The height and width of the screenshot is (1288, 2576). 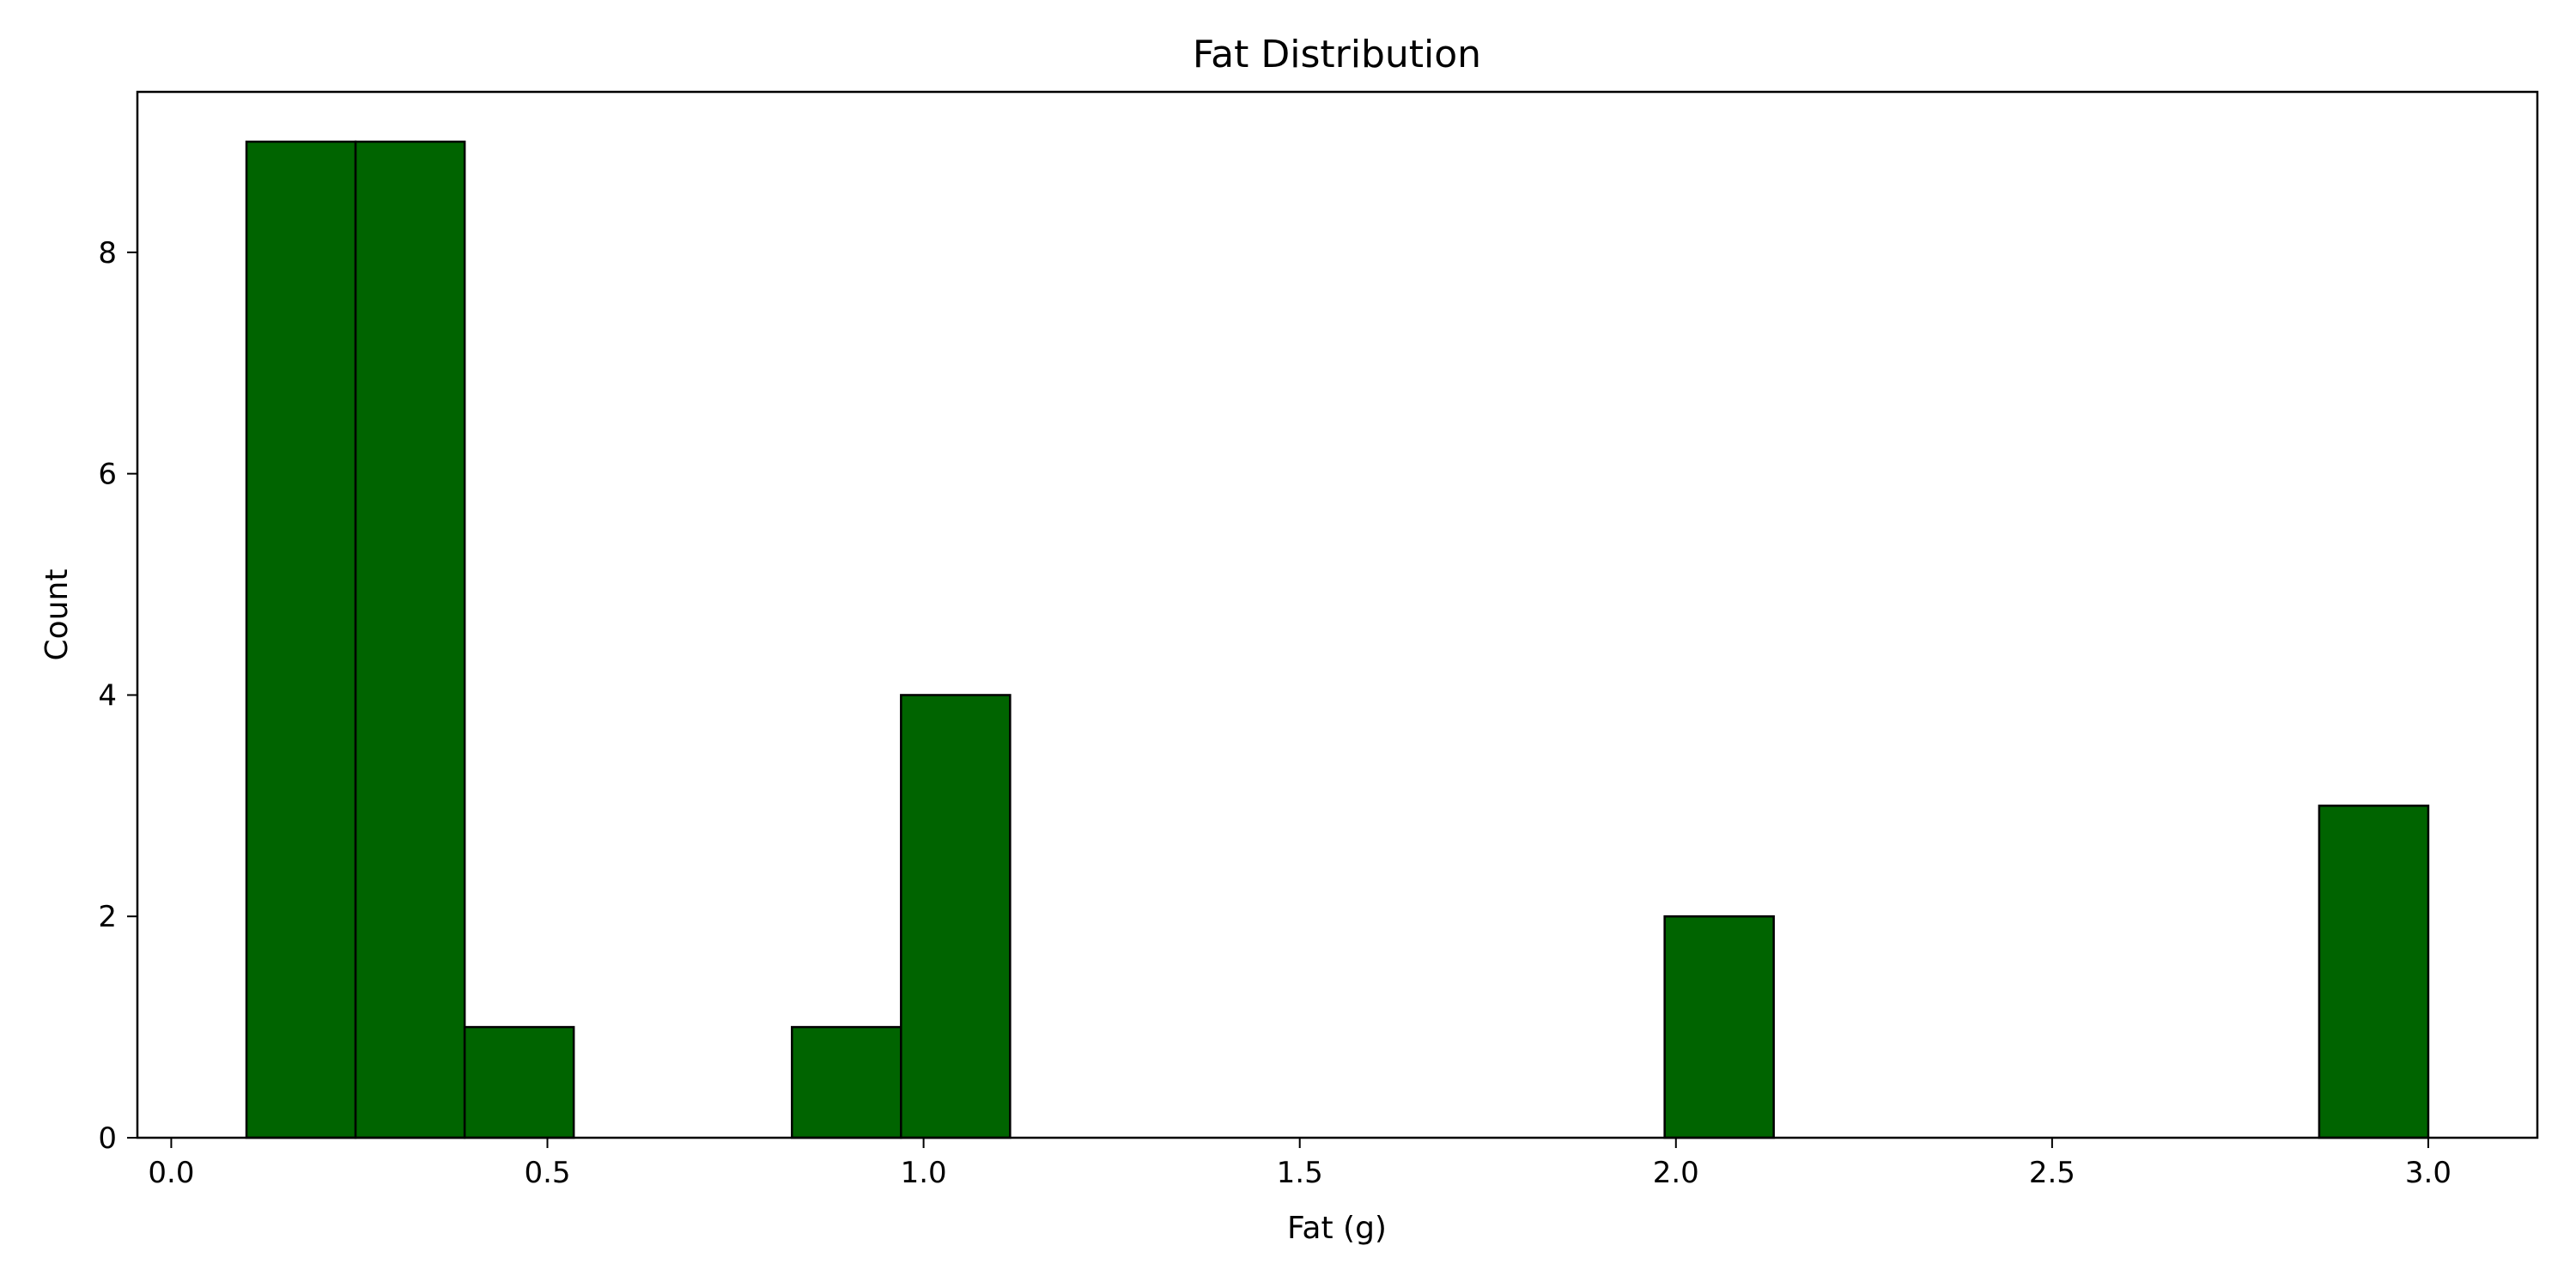 I want to click on y-tick-label-3: 6, so click(x=107, y=475).